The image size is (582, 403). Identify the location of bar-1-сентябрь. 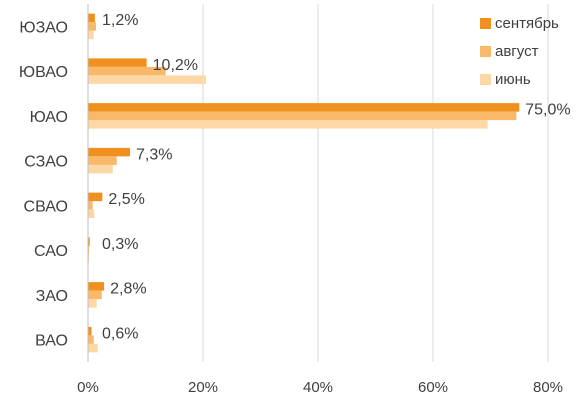
(91, 18).